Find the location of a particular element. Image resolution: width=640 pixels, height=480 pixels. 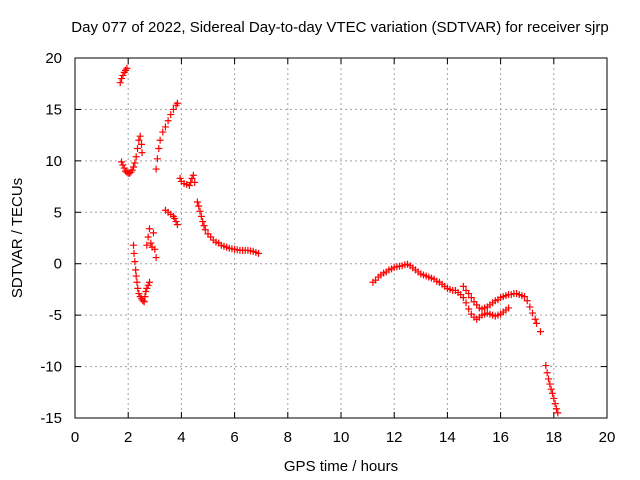

series-arc-f is located at coordinates (171, 217).